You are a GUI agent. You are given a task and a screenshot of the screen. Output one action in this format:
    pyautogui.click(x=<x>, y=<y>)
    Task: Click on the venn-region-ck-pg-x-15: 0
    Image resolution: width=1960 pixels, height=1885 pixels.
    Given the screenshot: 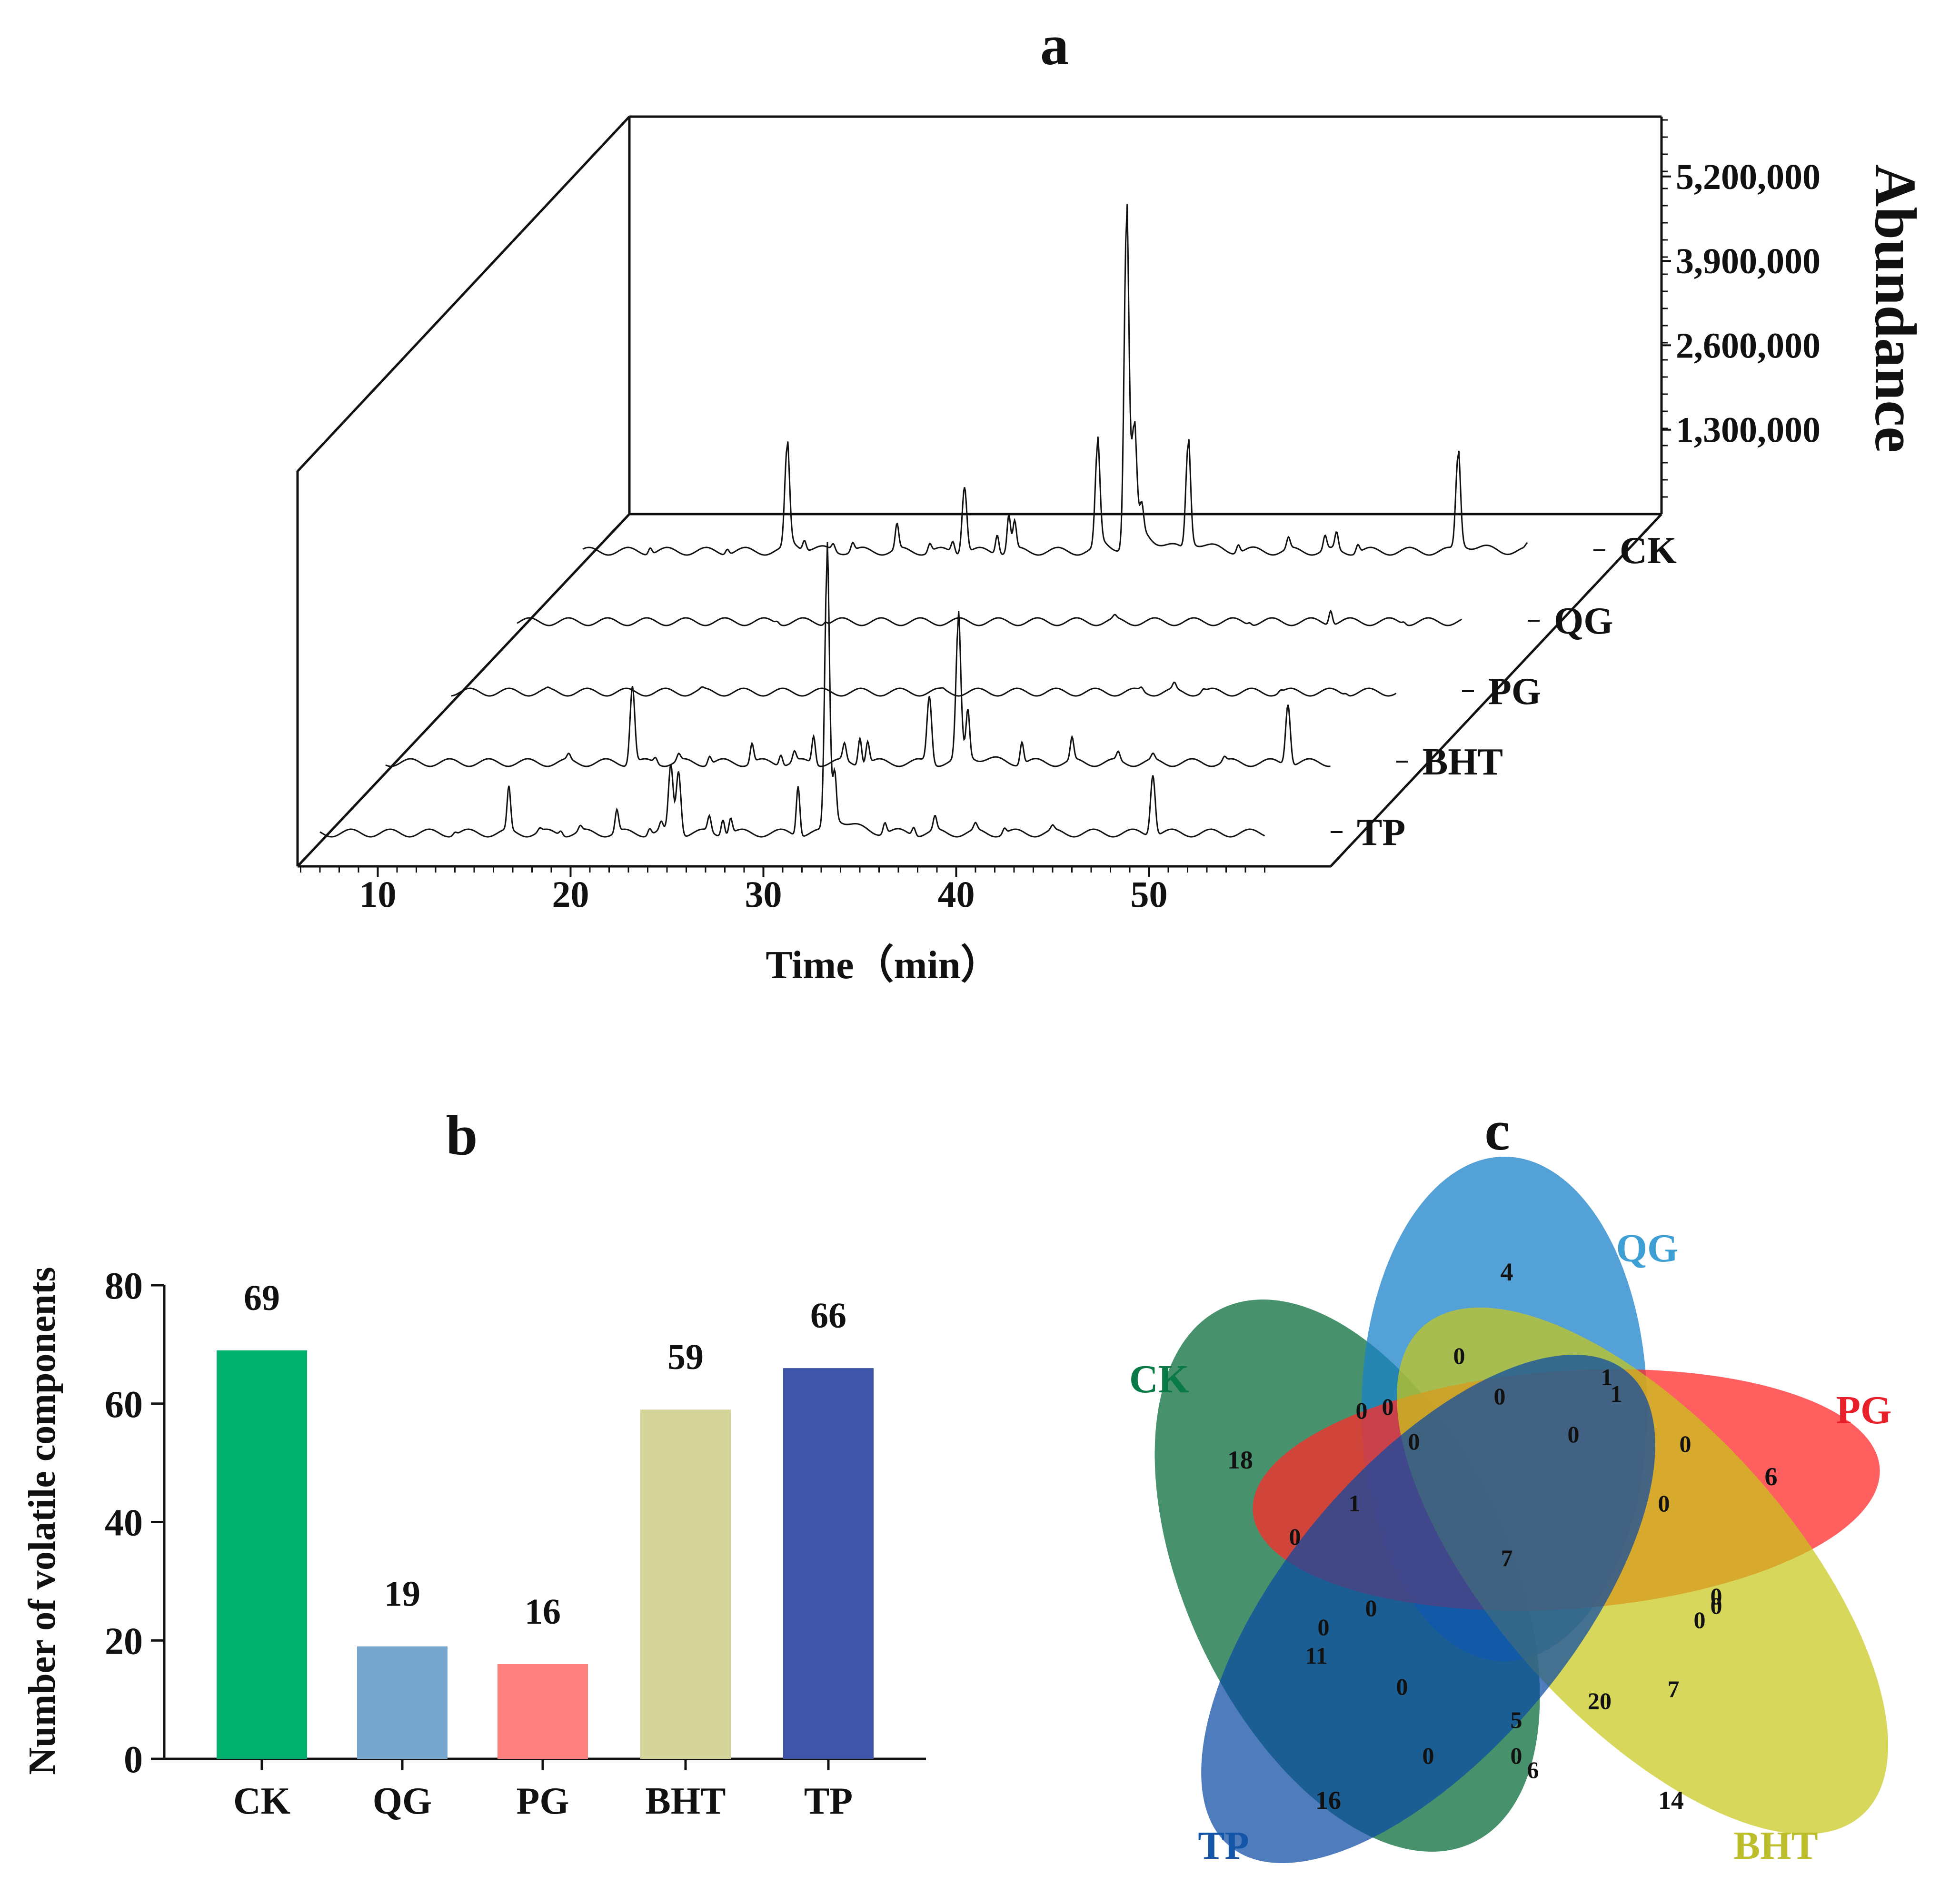 What is the action you would take?
    pyautogui.click(x=1295, y=1536)
    